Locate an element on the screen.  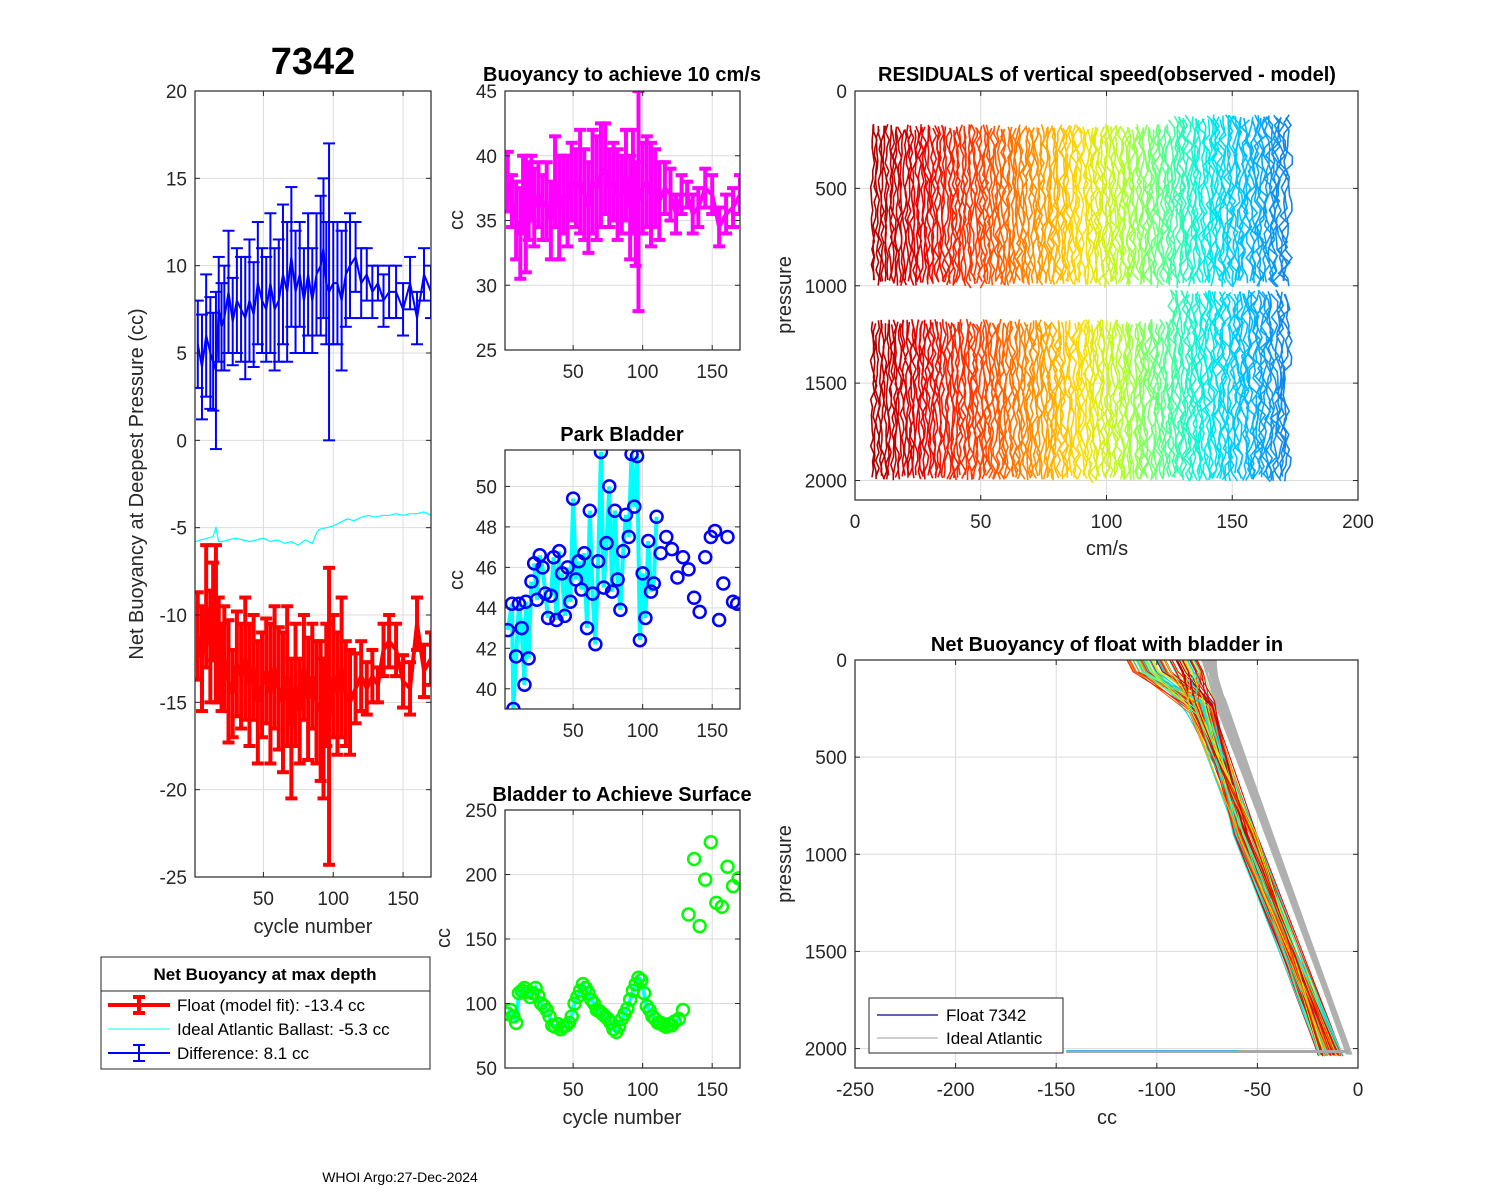
y-axis-label: Net Buoyancy at Deepest Pressure (cc) is located at coordinates (137, 483).